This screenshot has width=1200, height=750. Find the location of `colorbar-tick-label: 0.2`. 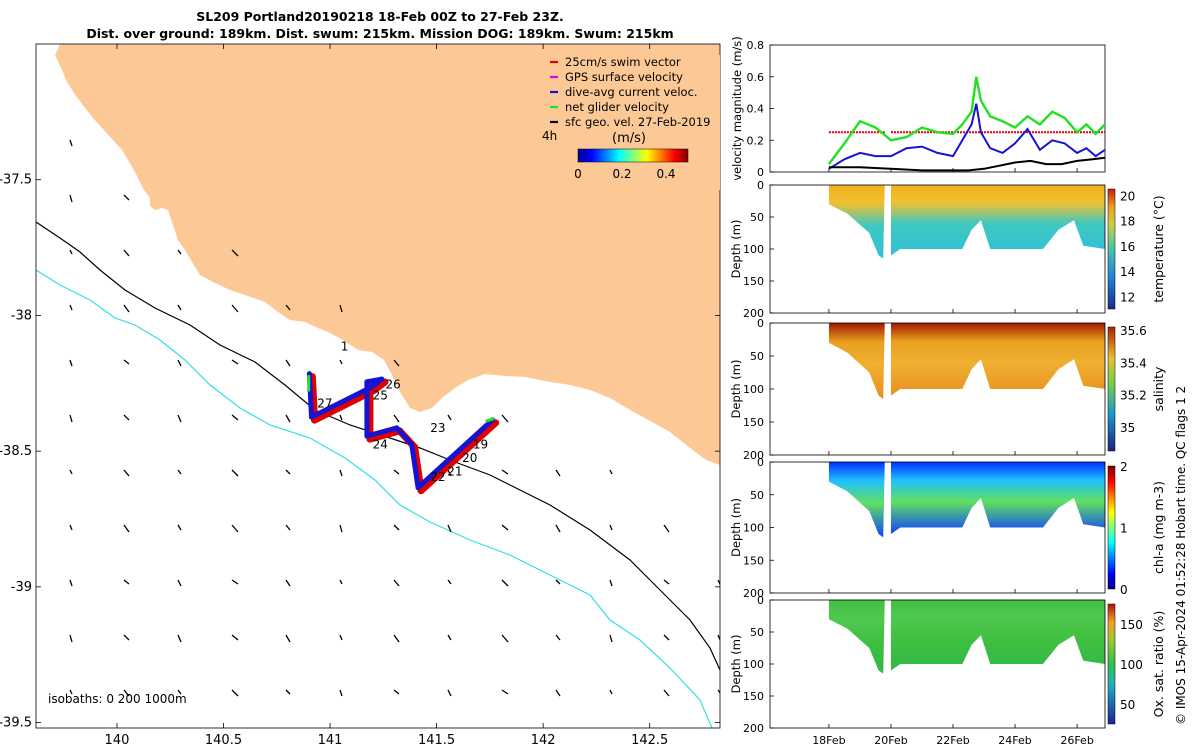

colorbar-tick-label: 0.2 is located at coordinates (621, 174).